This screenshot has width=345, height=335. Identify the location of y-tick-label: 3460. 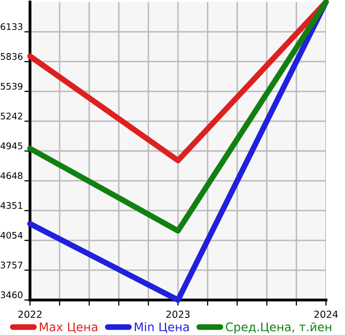
(11, 294).